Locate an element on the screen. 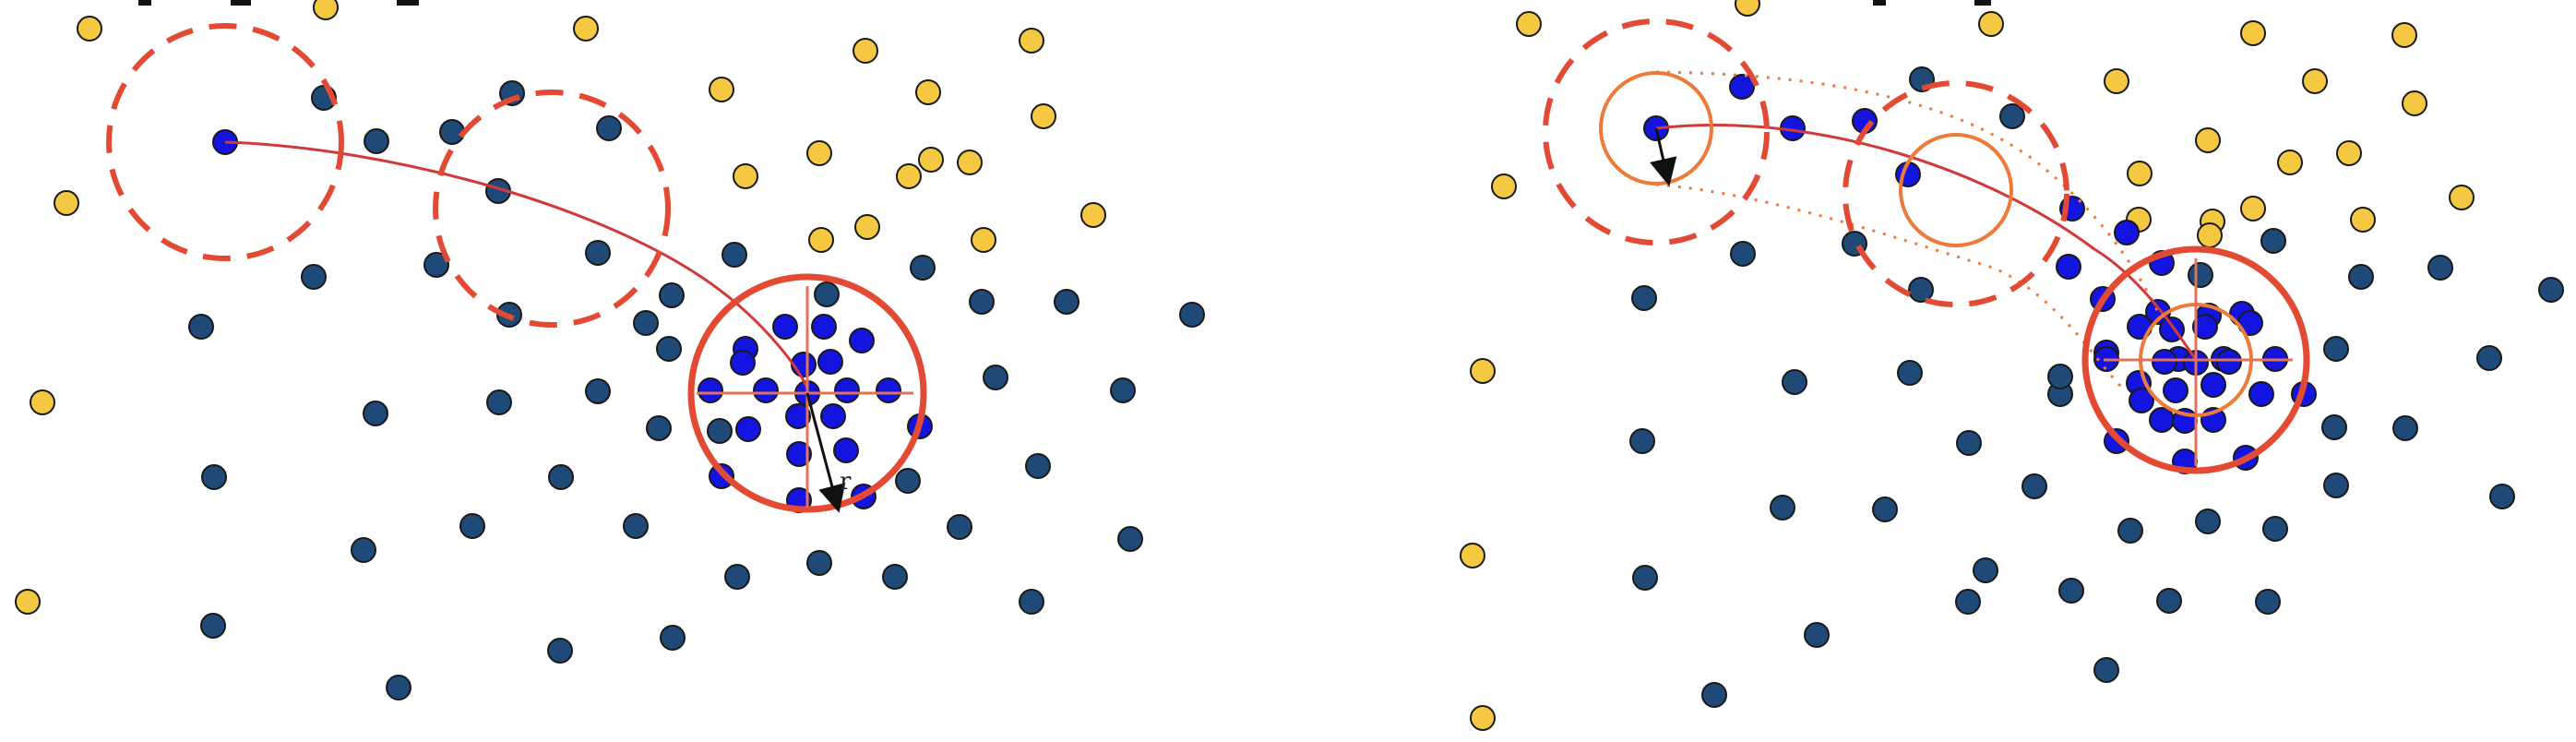  right-window-final is located at coordinates (2195, 359).